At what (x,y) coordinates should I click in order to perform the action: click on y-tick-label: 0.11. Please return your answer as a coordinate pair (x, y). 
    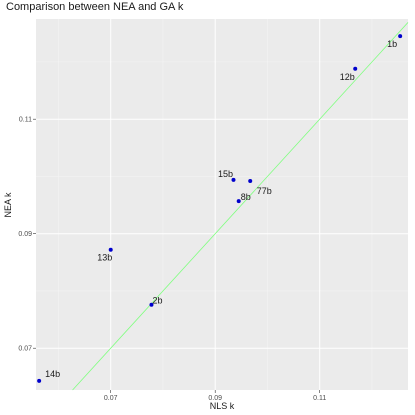
    Looking at the image, I should click on (25, 120).